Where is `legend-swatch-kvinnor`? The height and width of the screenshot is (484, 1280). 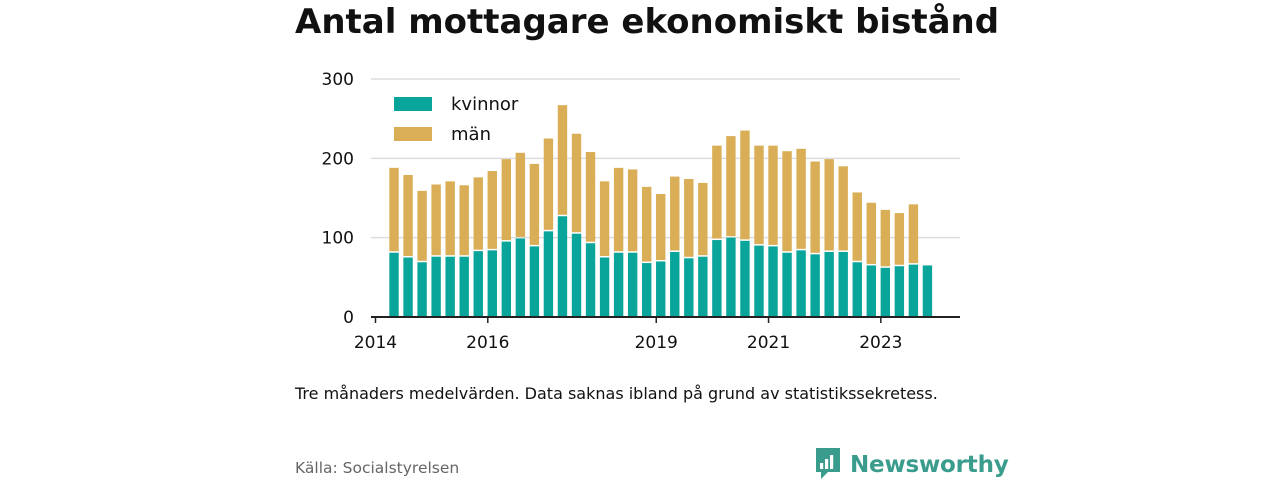
legend-swatch-kvinnor is located at coordinates (413, 104).